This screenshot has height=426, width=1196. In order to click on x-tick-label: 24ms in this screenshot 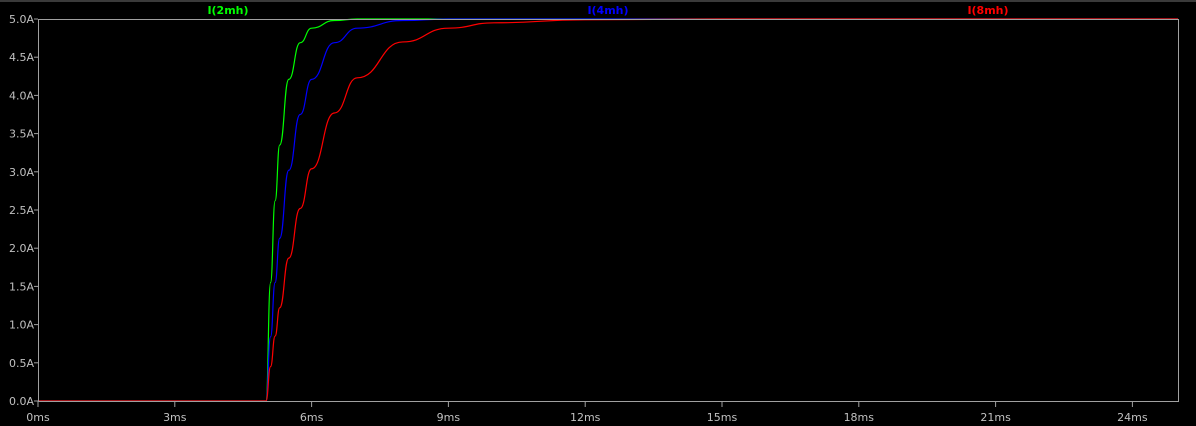, I will do `click(1132, 417)`.